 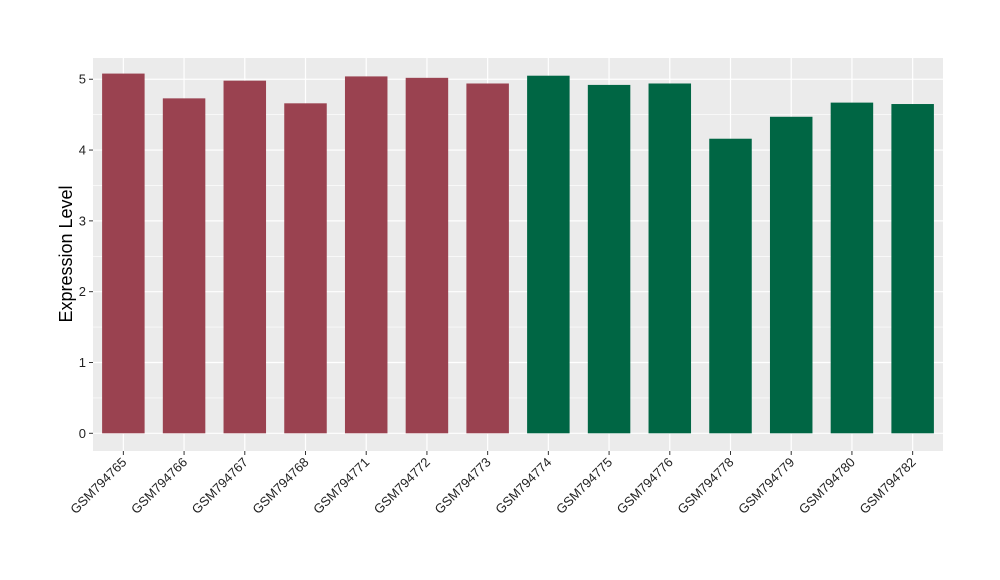 What do you see at coordinates (280, 486) in the screenshot?
I see `x-tick-label: GSM794768` at bounding box center [280, 486].